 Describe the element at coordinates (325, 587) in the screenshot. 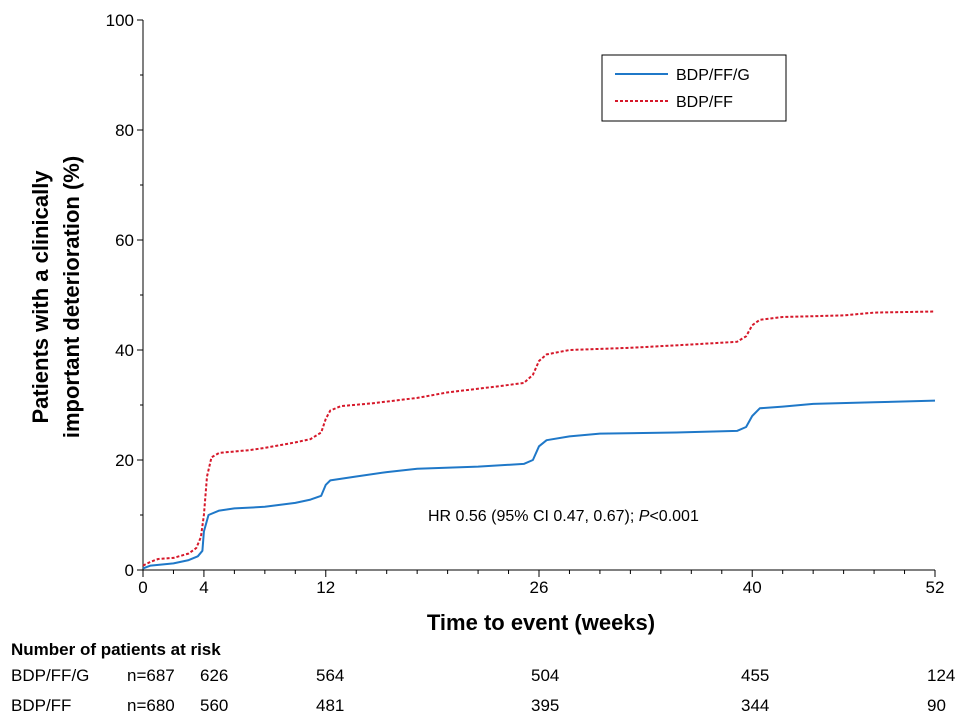

I see `x-tick-label: 12` at that location.